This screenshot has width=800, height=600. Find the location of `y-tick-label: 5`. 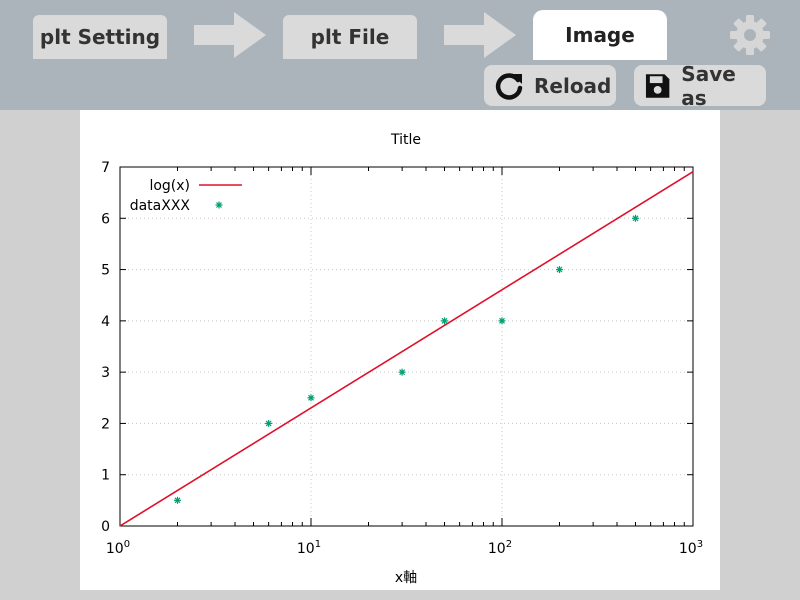

y-tick-label: 5 is located at coordinates (105, 271).